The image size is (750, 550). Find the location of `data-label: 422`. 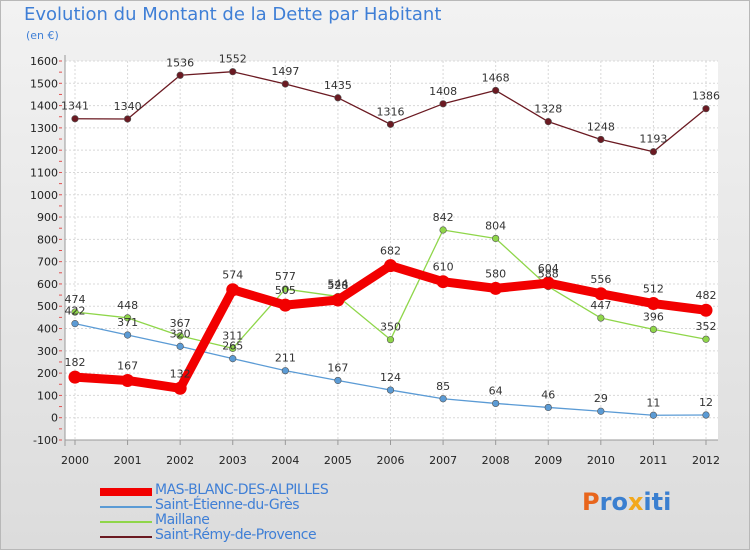

data-label: 422 is located at coordinates (75, 311).